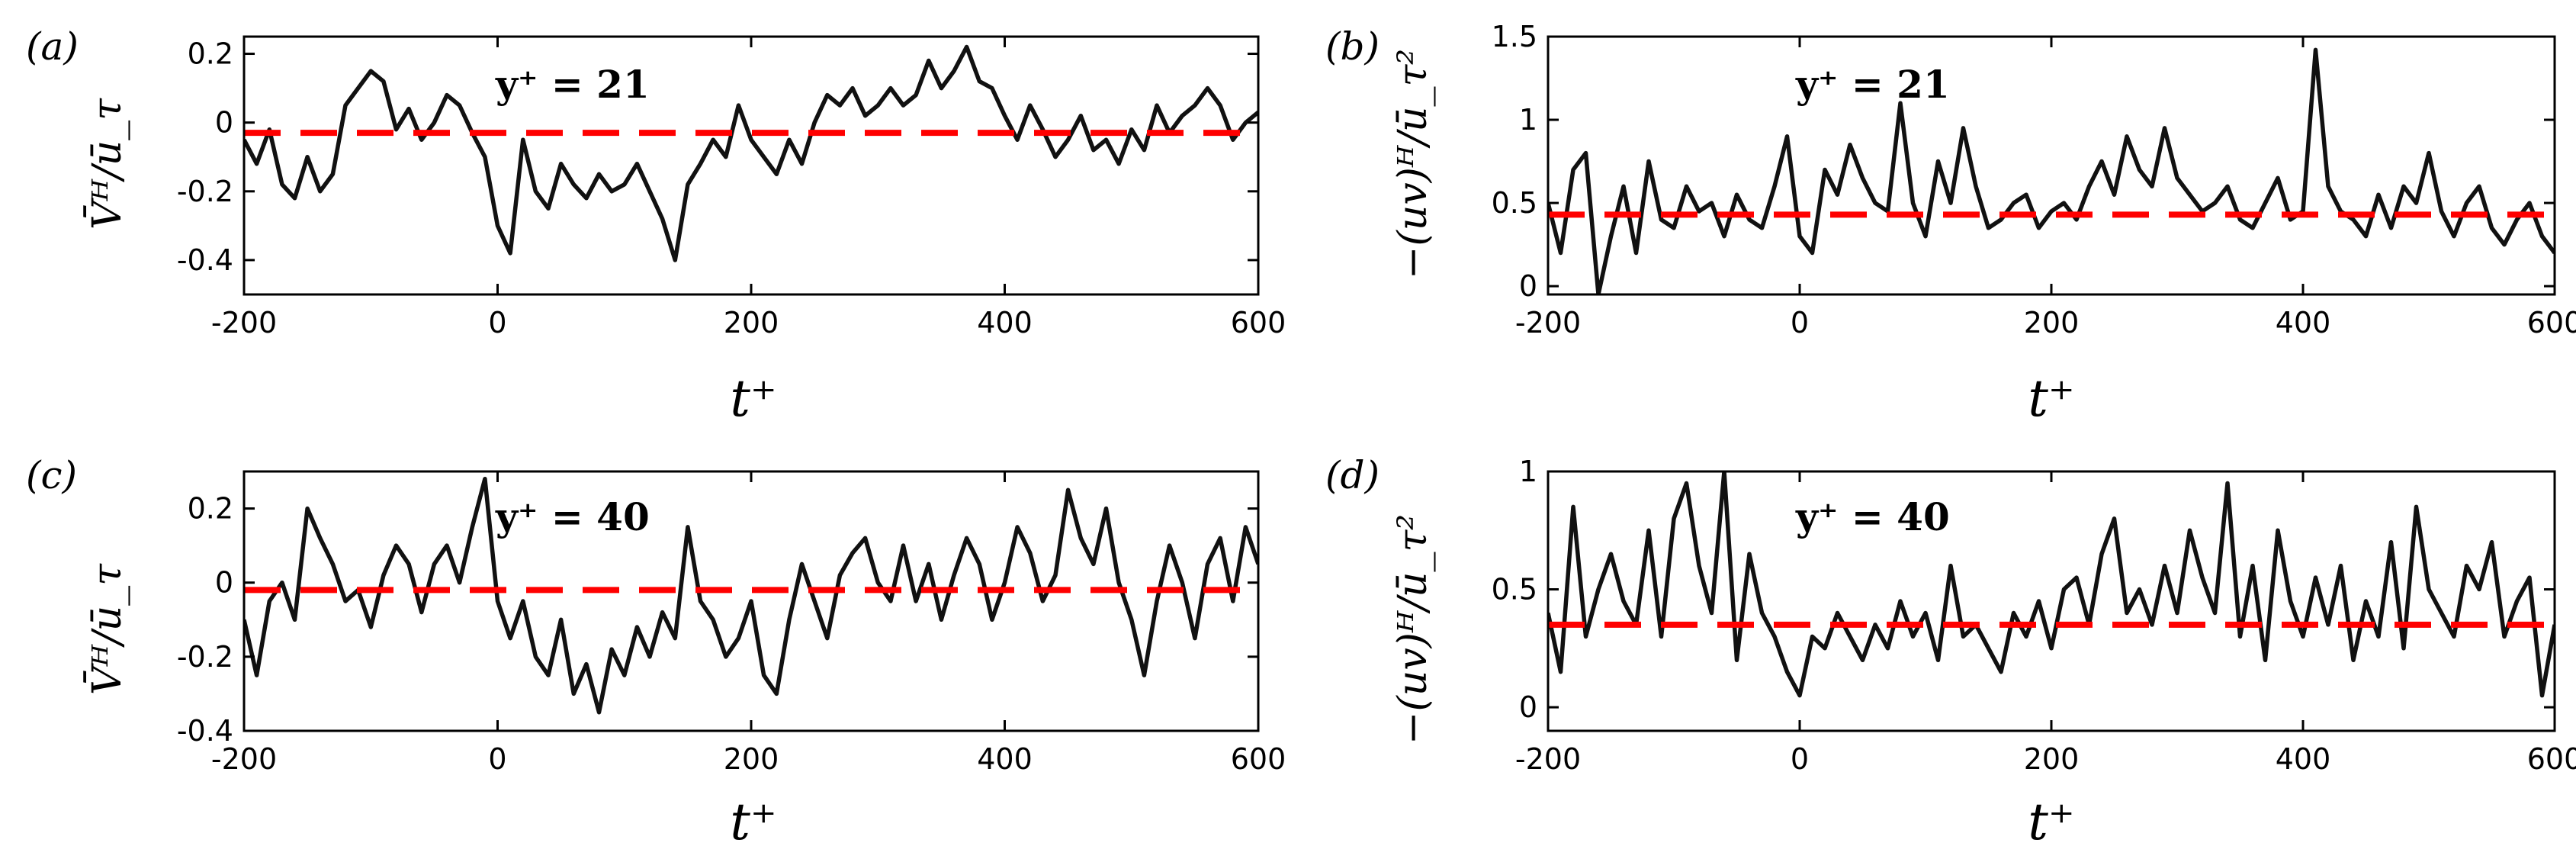 Image resolution: width=2576 pixels, height=859 pixels. Describe the element at coordinates (52, 46) in the screenshot. I see `panel-a-label: (a)` at that location.